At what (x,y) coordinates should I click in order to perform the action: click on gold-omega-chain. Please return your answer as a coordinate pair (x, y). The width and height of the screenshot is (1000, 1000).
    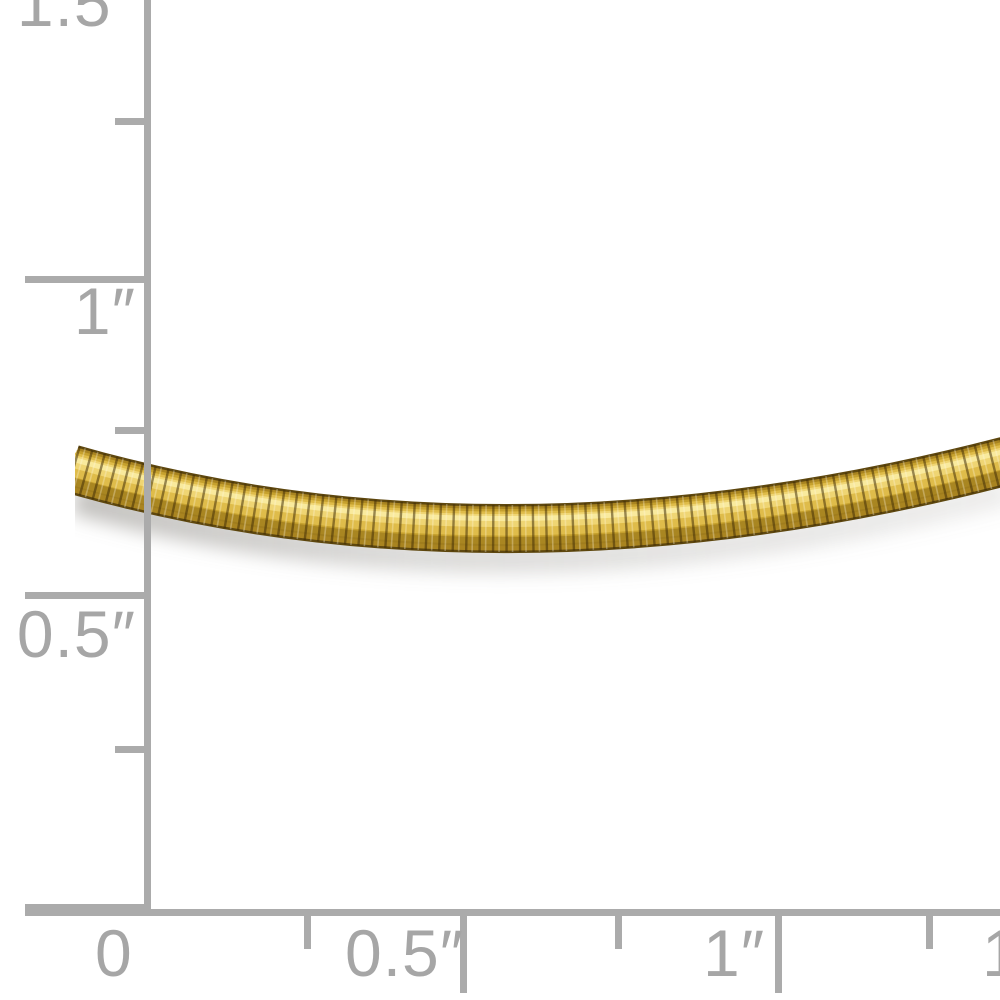
    Looking at the image, I should click on (537, 495).